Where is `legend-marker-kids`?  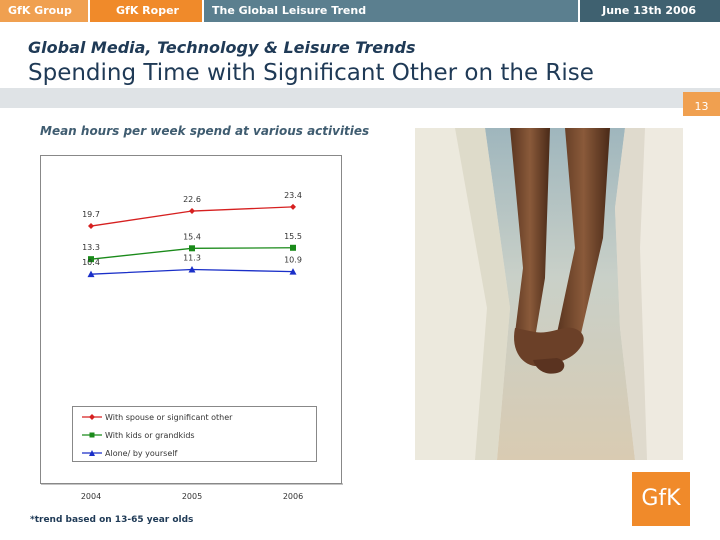 legend-marker-kids is located at coordinates (92, 435).